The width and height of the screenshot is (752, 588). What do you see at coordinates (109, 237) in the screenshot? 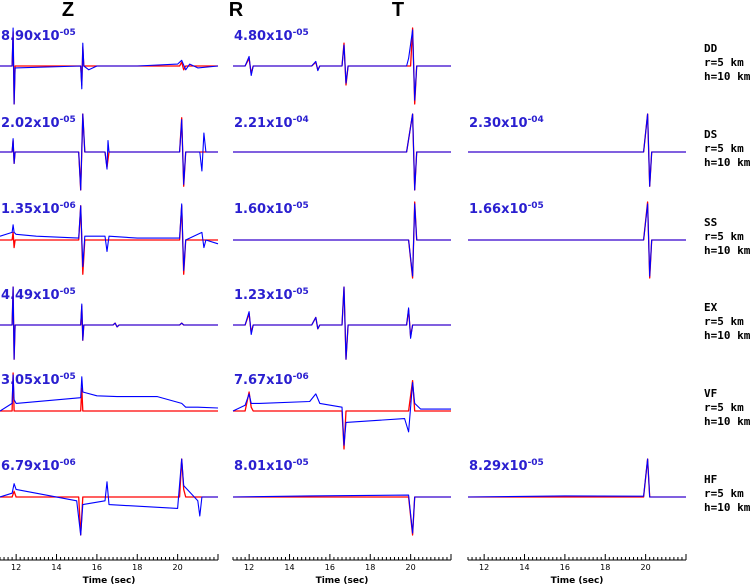
I see `trace-ss-z-synthetic` at bounding box center [109, 237].